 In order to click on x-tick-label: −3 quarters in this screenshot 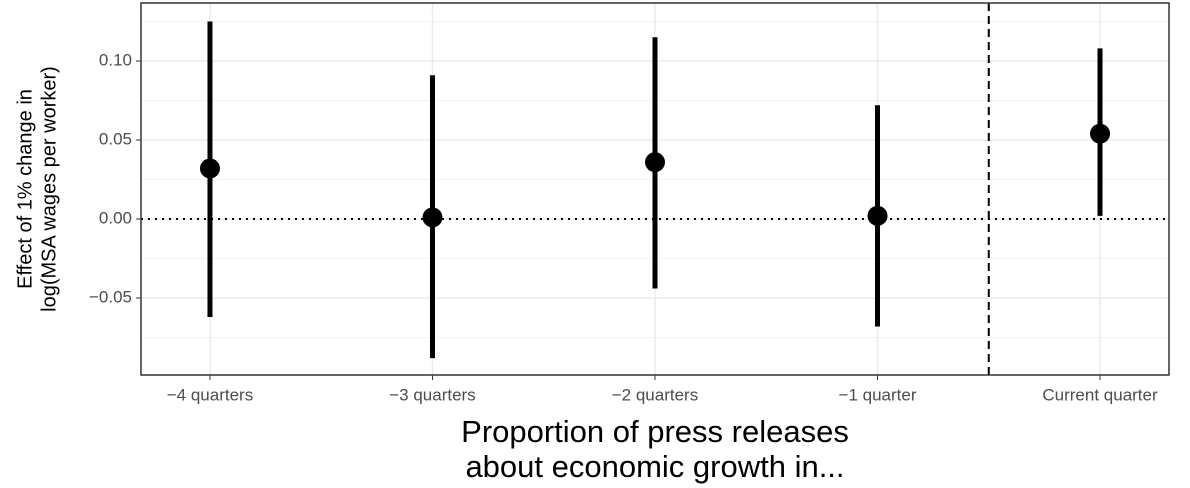, I will do `click(432, 394)`.